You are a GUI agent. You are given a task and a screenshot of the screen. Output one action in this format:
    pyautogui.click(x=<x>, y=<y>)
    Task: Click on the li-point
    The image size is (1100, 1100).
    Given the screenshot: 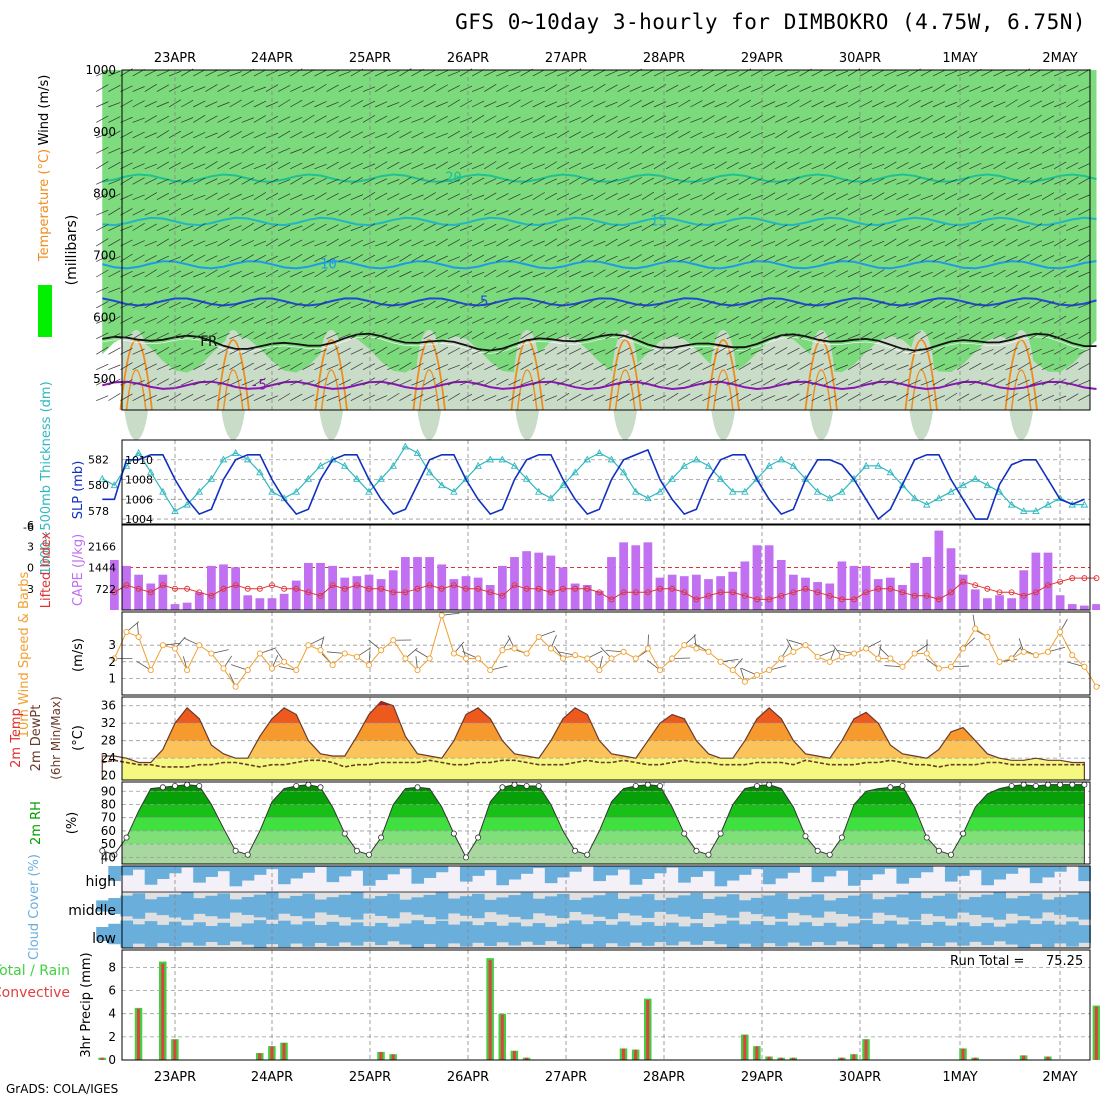 What is the action you would take?
    pyautogui.click(x=199, y=592)
    